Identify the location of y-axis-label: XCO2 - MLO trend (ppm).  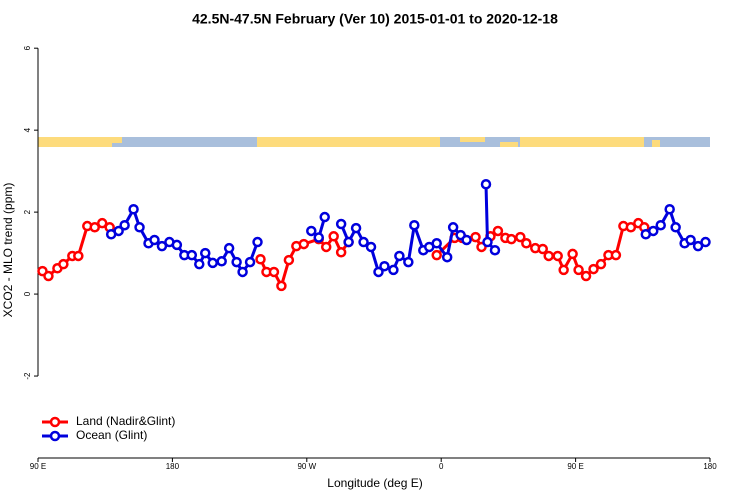
(8, 250).